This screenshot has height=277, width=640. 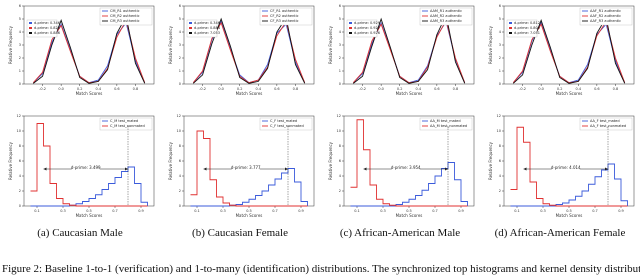 What do you see at coordinates (406, 167) in the screenshot?
I see `annotation: d-prime: 3.954` at bounding box center [406, 167].